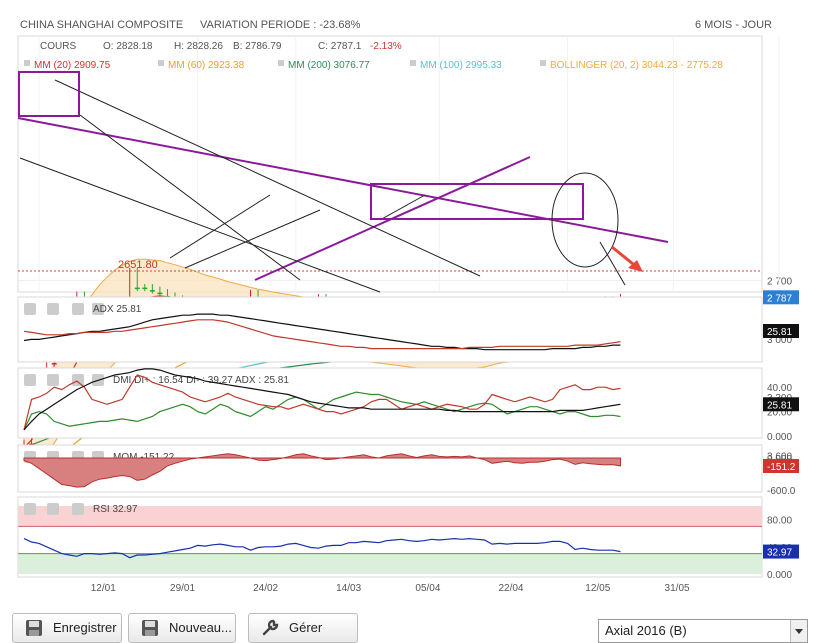  Describe the element at coordinates (72, 65) in the screenshot. I see `legend-mm20: MM (20) 2909.75` at that location.